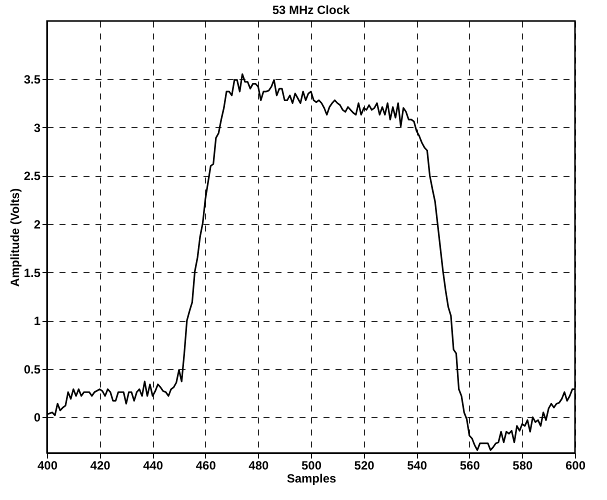  Describe the element at coordinates (37, 321) in the screenshot. I see `y-tick-label: 1` at that location.